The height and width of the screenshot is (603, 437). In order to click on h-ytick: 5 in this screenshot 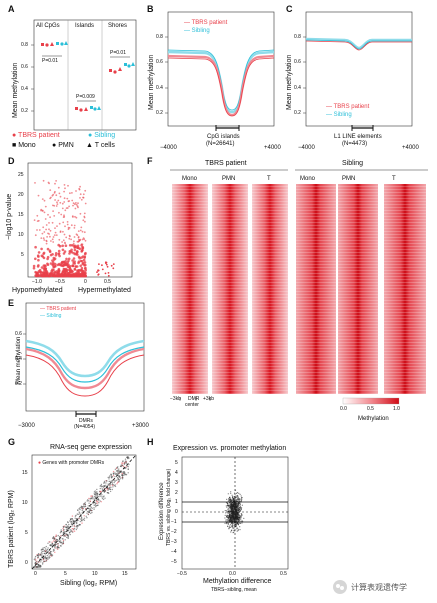, I will do `click(176, 463)`.